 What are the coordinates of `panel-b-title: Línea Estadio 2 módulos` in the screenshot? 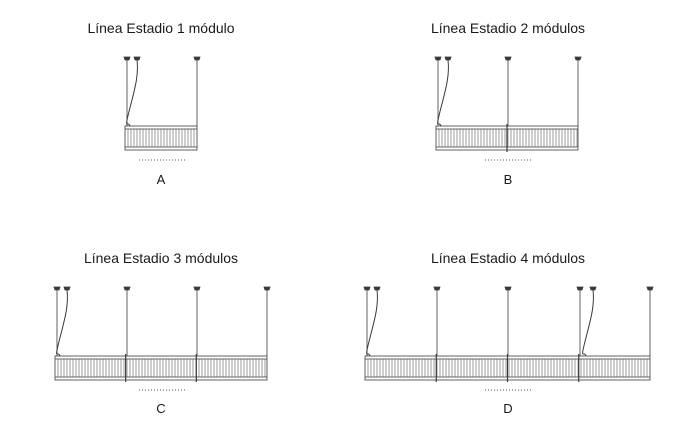 It's located at (508, 28).